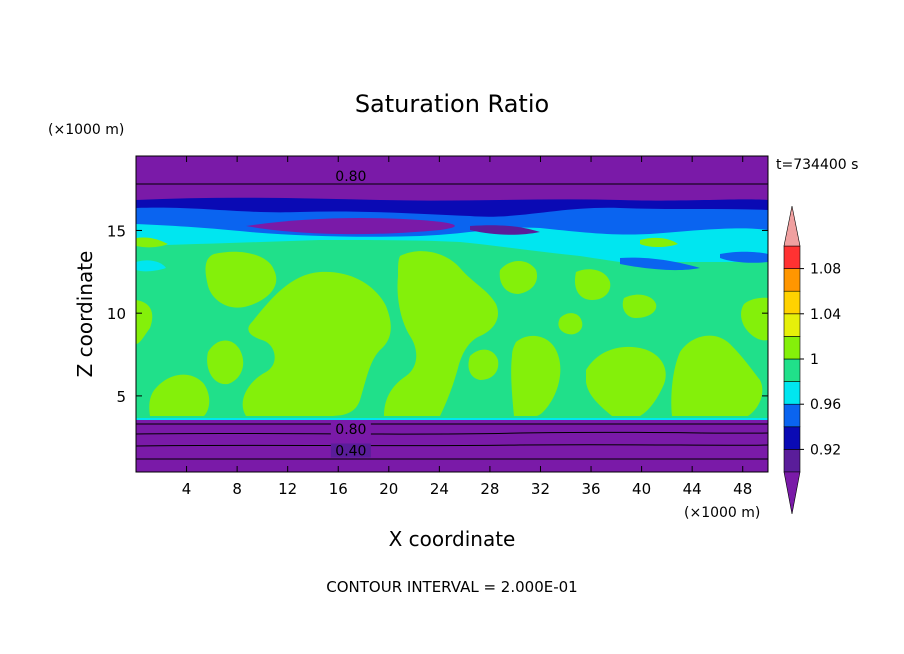 The width and height of the screenshot is (904, 654). Describe the element at coordinates (237, 489) in the screenshot. I see `x-tick-label: 8` at that location.